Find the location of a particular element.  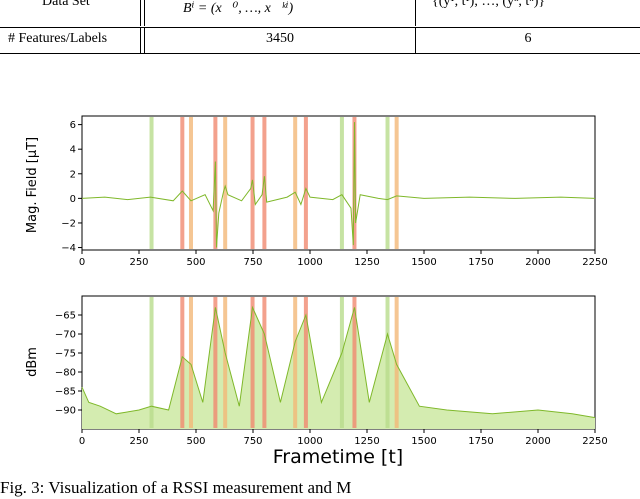

x-axis-label: Frametime [t] is located at coordinates (338, 457).